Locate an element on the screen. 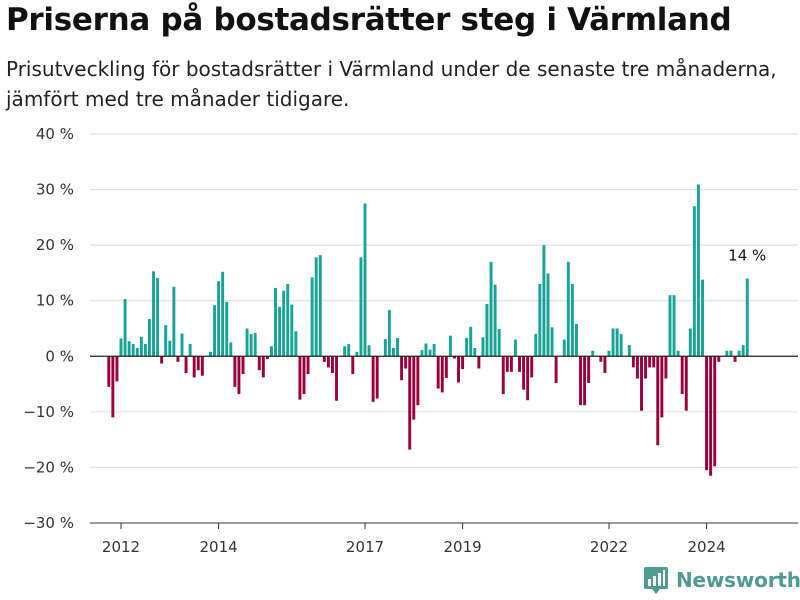  y-axis: 40 % 30 % 20 % 10 % 0 % −10 % −20 % −30 % is located at coordinates (48, 328).